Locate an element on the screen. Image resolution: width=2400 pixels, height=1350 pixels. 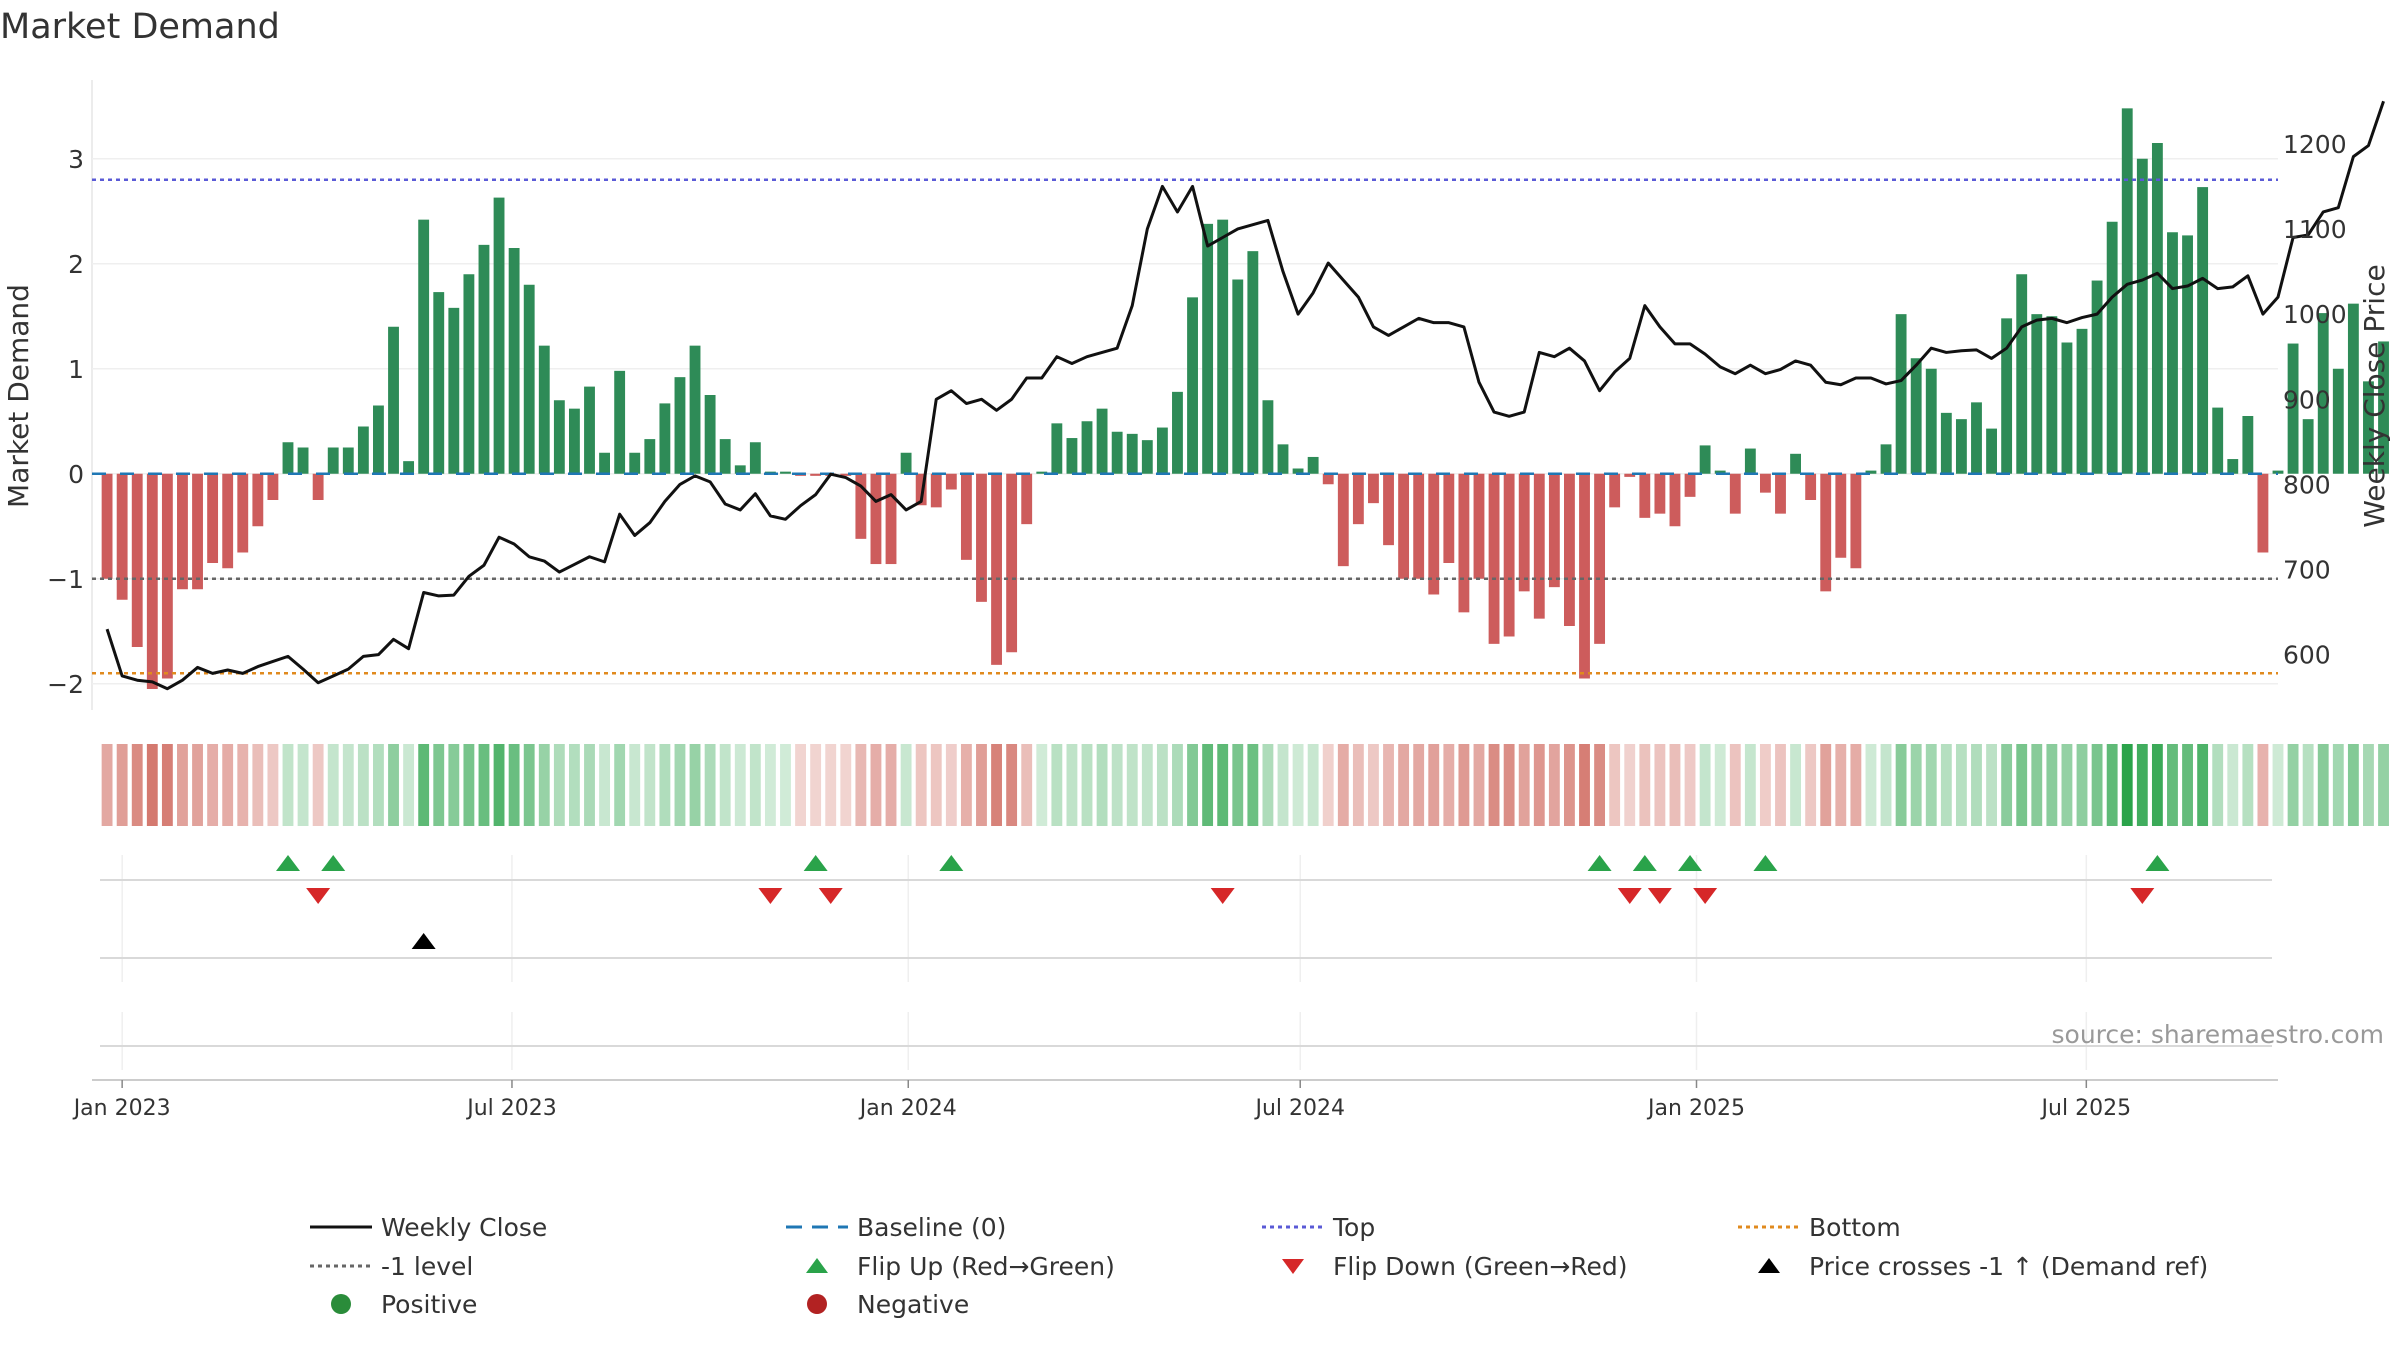
y-tick-label: 3 is located at coordinates (76, 159).